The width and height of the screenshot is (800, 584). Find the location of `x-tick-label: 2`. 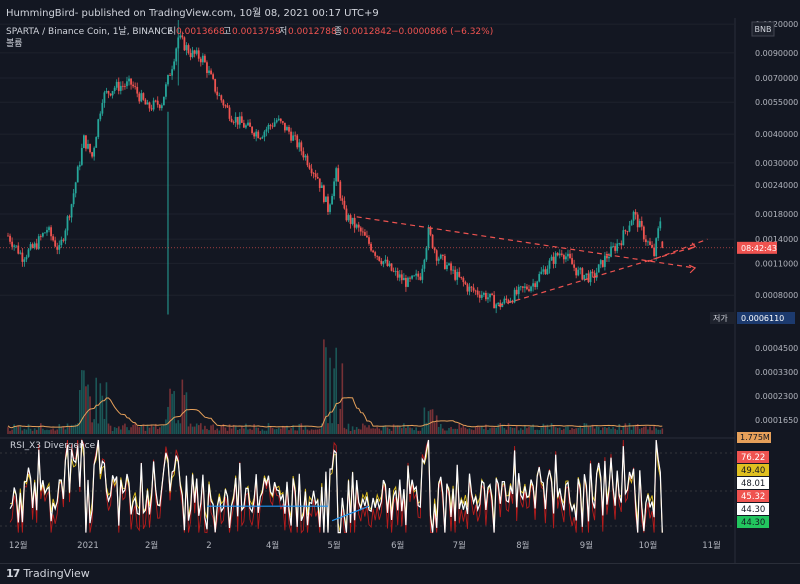

x-tick-label: 2 is located at coordinates (208, 546).